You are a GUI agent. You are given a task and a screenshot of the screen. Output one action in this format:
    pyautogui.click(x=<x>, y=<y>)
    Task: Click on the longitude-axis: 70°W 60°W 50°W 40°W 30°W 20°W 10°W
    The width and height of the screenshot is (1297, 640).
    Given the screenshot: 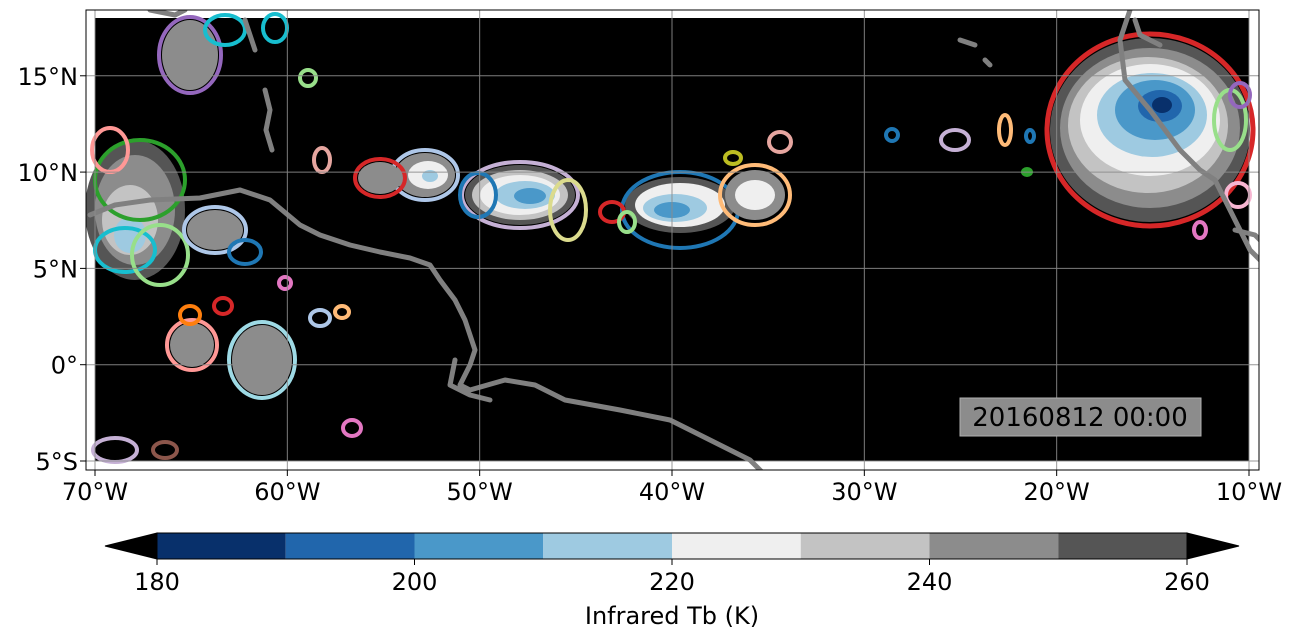 What is the action you would take?
    pyautogui.click(x=672, y=488)
    